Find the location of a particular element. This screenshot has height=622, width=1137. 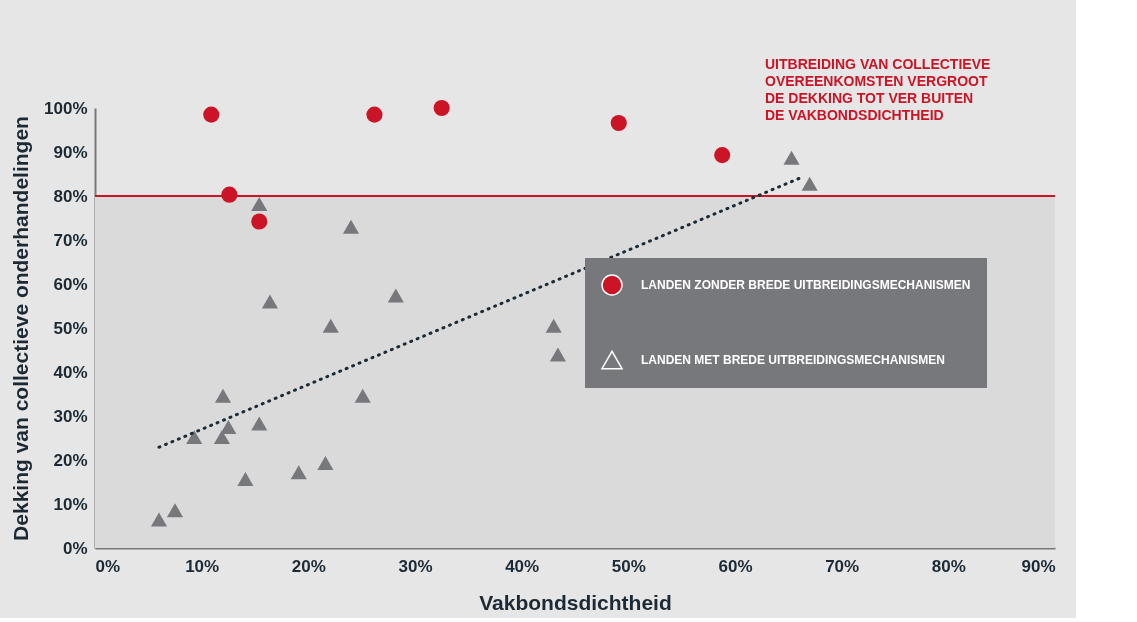

legend-label: LANDEN MET BREDE UITBREIDINGSMECHANISMEN is located at coordinates (793, 360).